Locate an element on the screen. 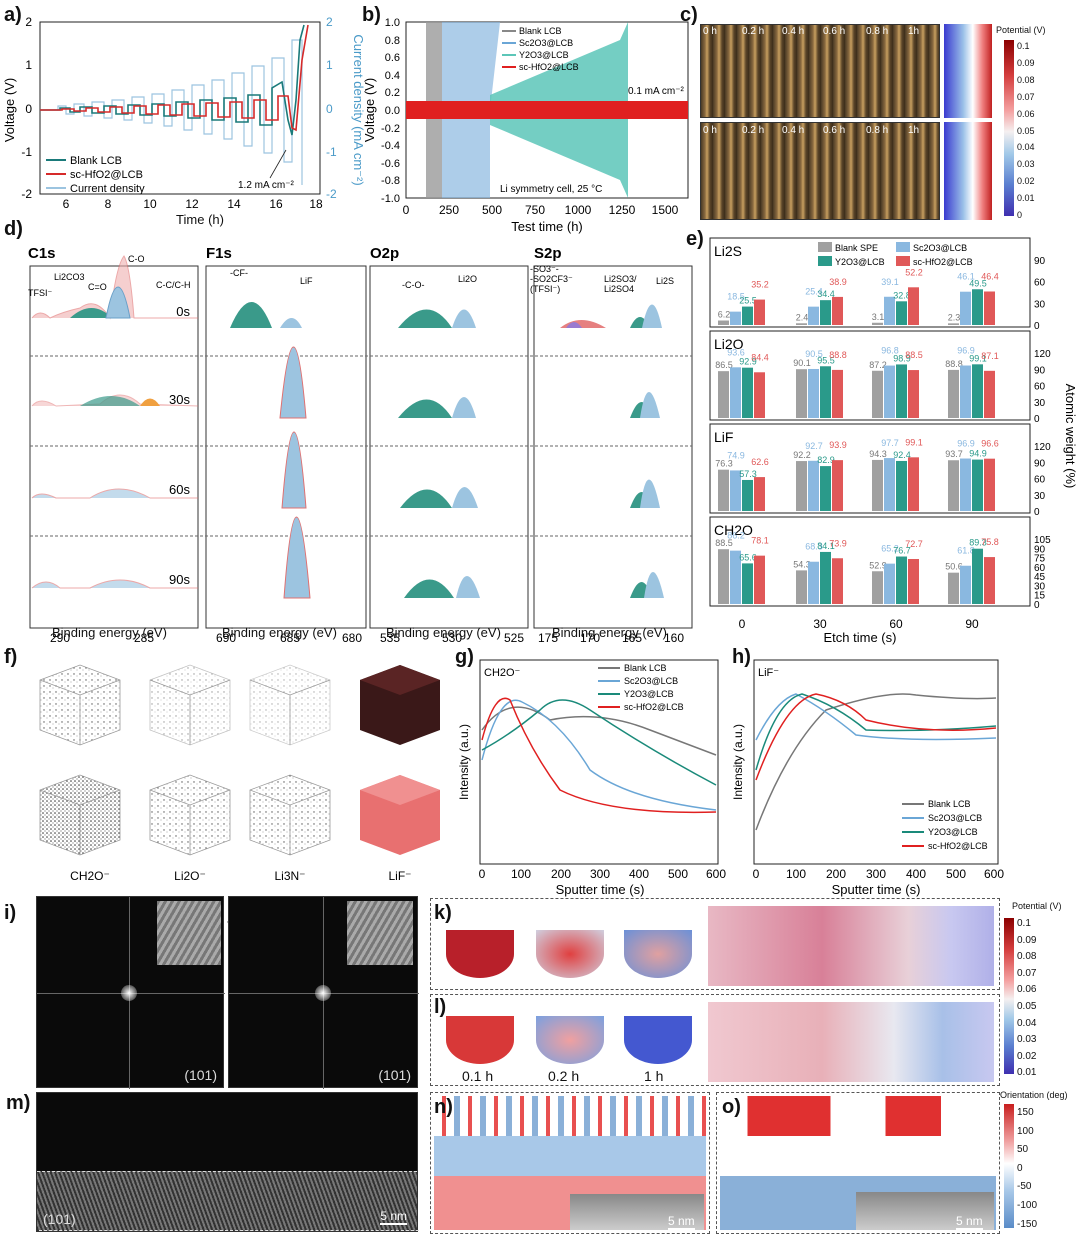 The image size is (1080, 1237). svg-text: 200 is located at coordinates (836, 874).